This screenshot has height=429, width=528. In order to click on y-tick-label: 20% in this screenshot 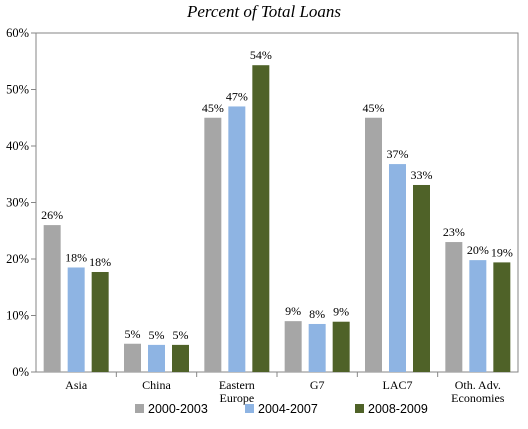, I will do `click(17, 259)`.